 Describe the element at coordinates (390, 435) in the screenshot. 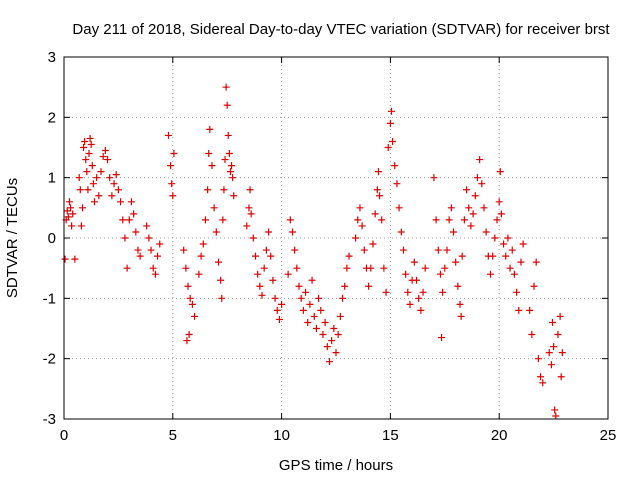

I see `x-tick-label: 15` at that location.